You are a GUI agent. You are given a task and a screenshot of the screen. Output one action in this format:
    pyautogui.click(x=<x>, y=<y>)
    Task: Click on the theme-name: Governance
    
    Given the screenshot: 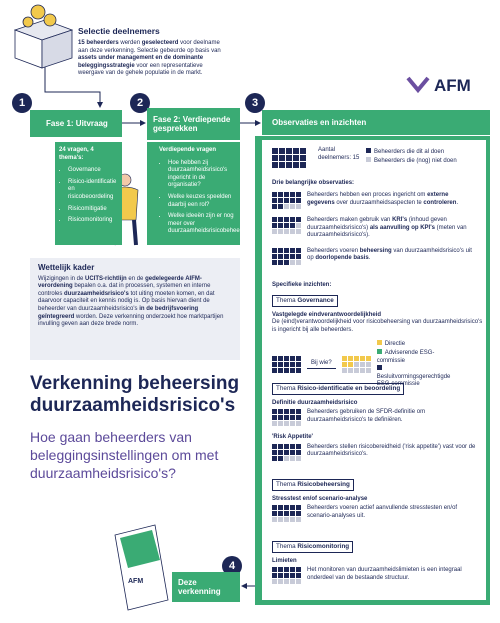 What is the action you would take?
    pyautogui.click(x=315, y=300)
    